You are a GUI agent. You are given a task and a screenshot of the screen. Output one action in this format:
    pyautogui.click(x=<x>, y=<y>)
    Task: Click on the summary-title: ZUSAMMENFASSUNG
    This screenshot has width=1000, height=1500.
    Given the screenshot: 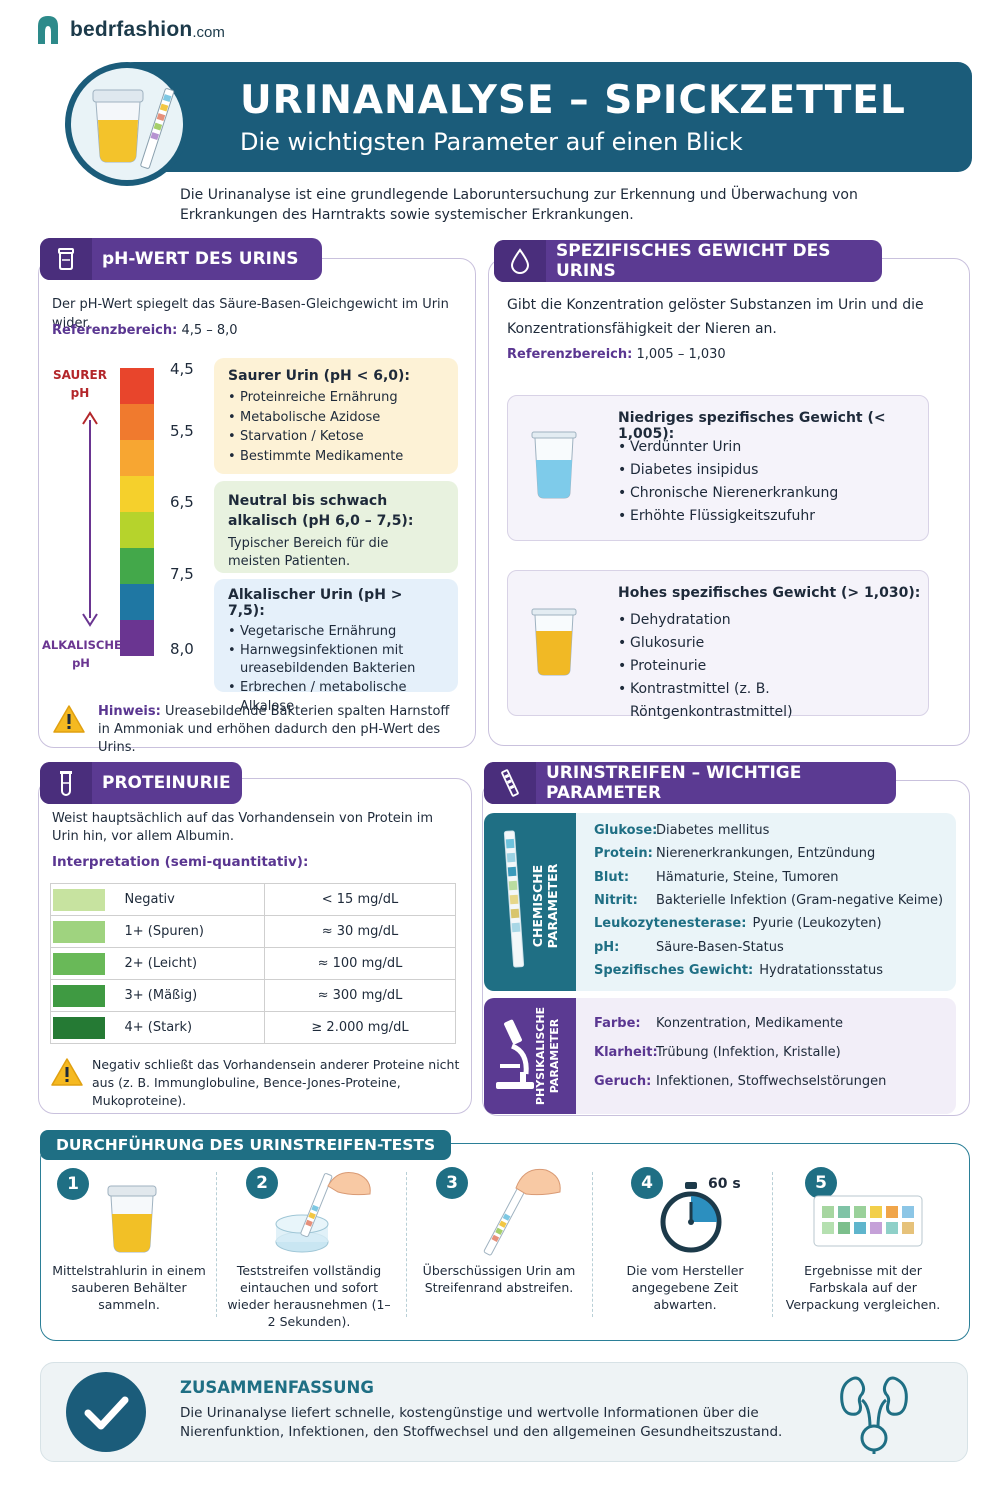 What is the action you would take?
    pyautogui.click(x=277, y=1387)
    